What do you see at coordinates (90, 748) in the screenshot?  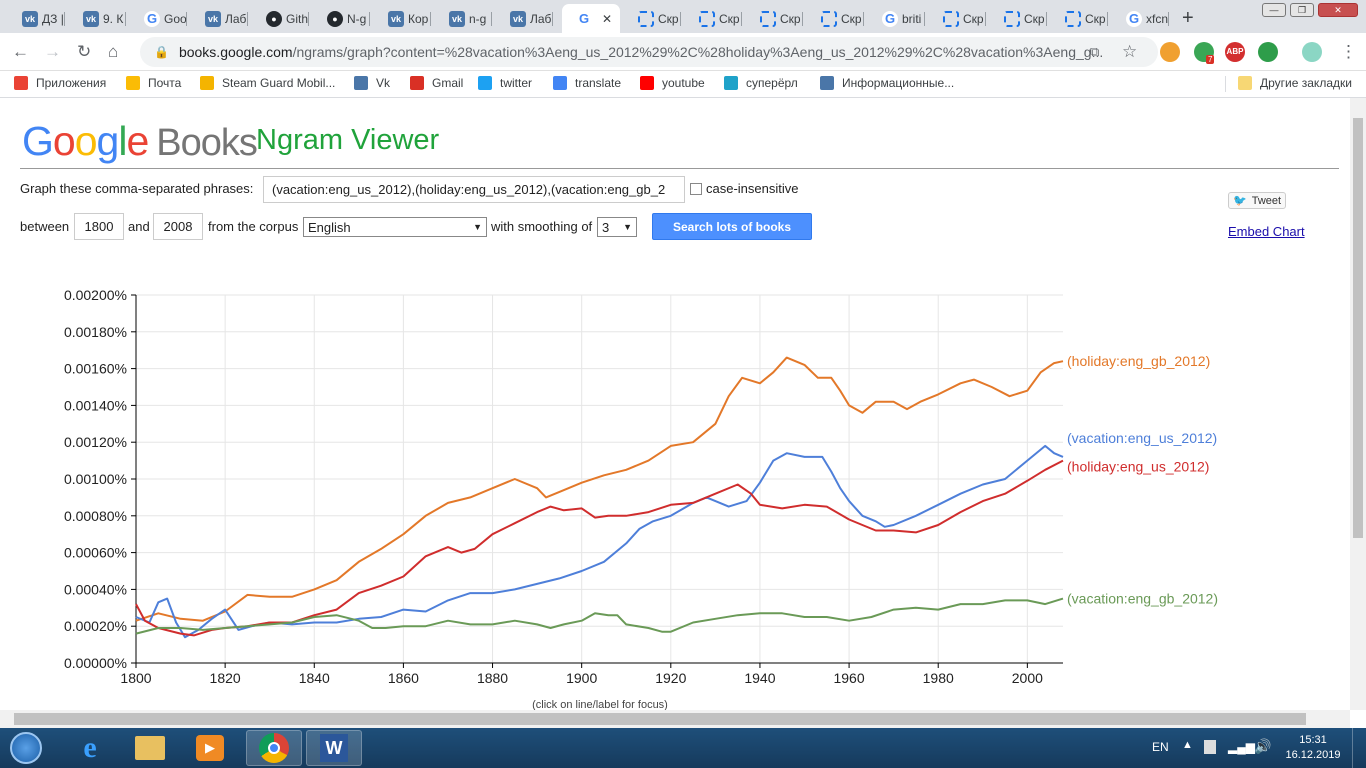 I see `taskbar-ie: e` at bounding box center [90, 748].